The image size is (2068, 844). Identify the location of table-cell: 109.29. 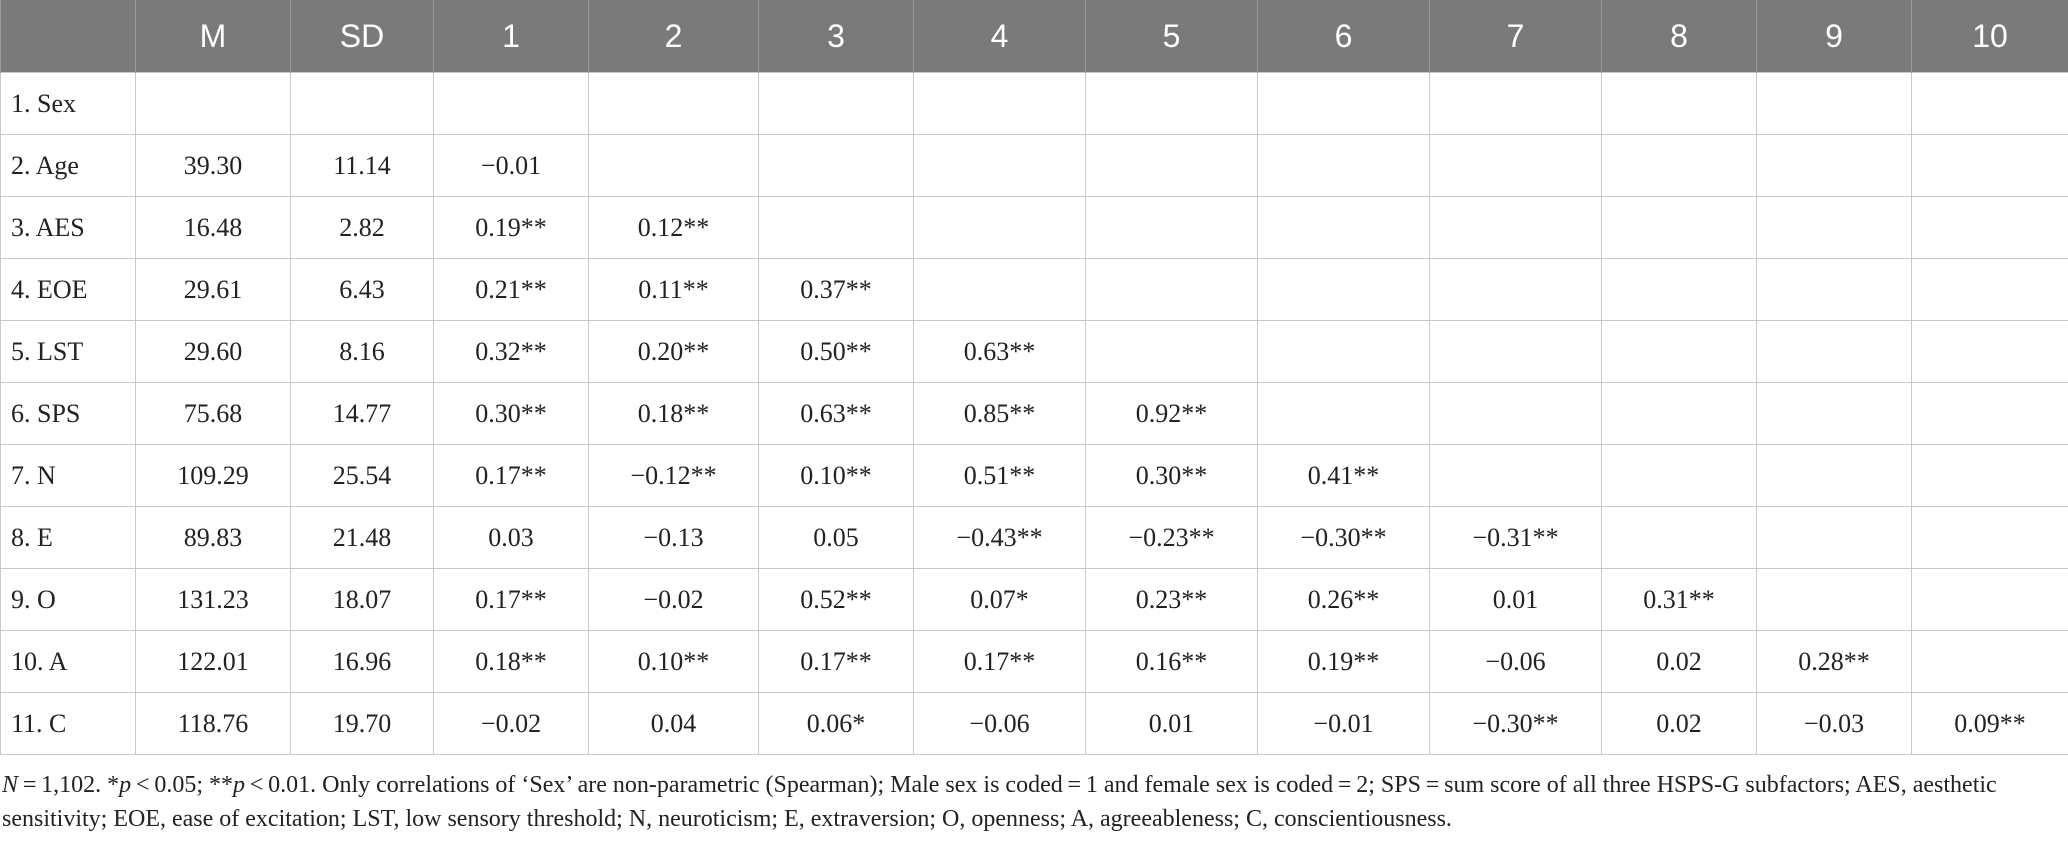
(213, 475).